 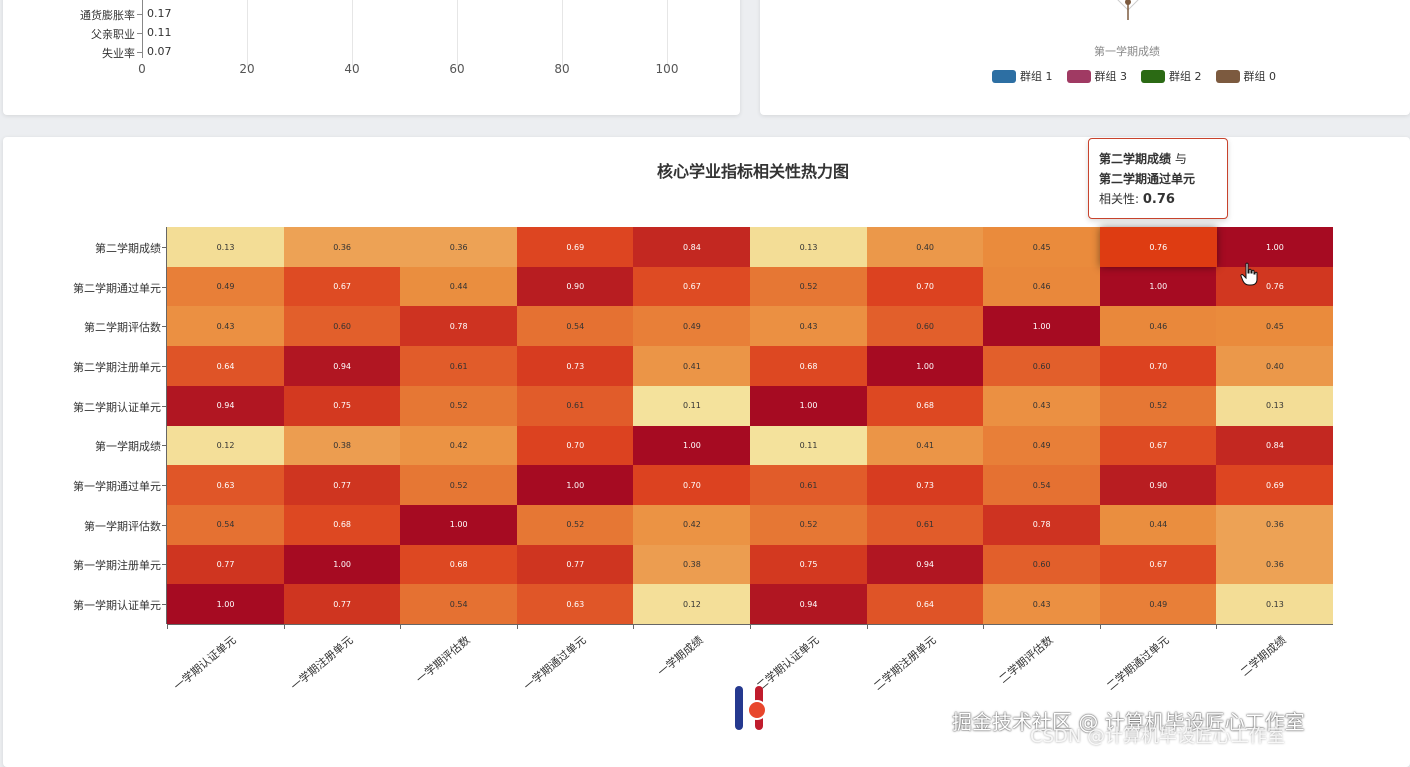 I want to click on legend-item: 群组 1, so click(x=1022, y=76).